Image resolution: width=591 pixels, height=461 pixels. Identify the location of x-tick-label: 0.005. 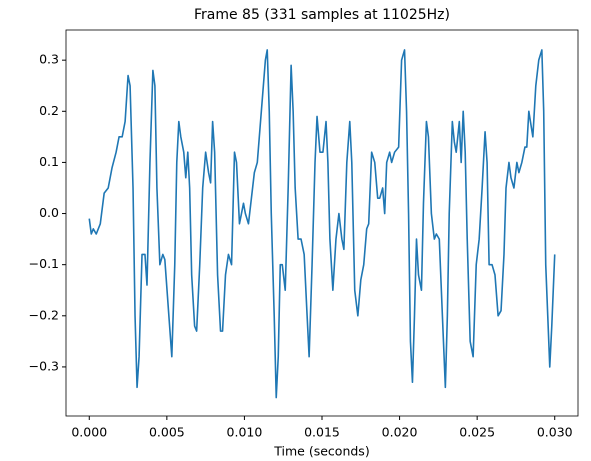
(167, 432).